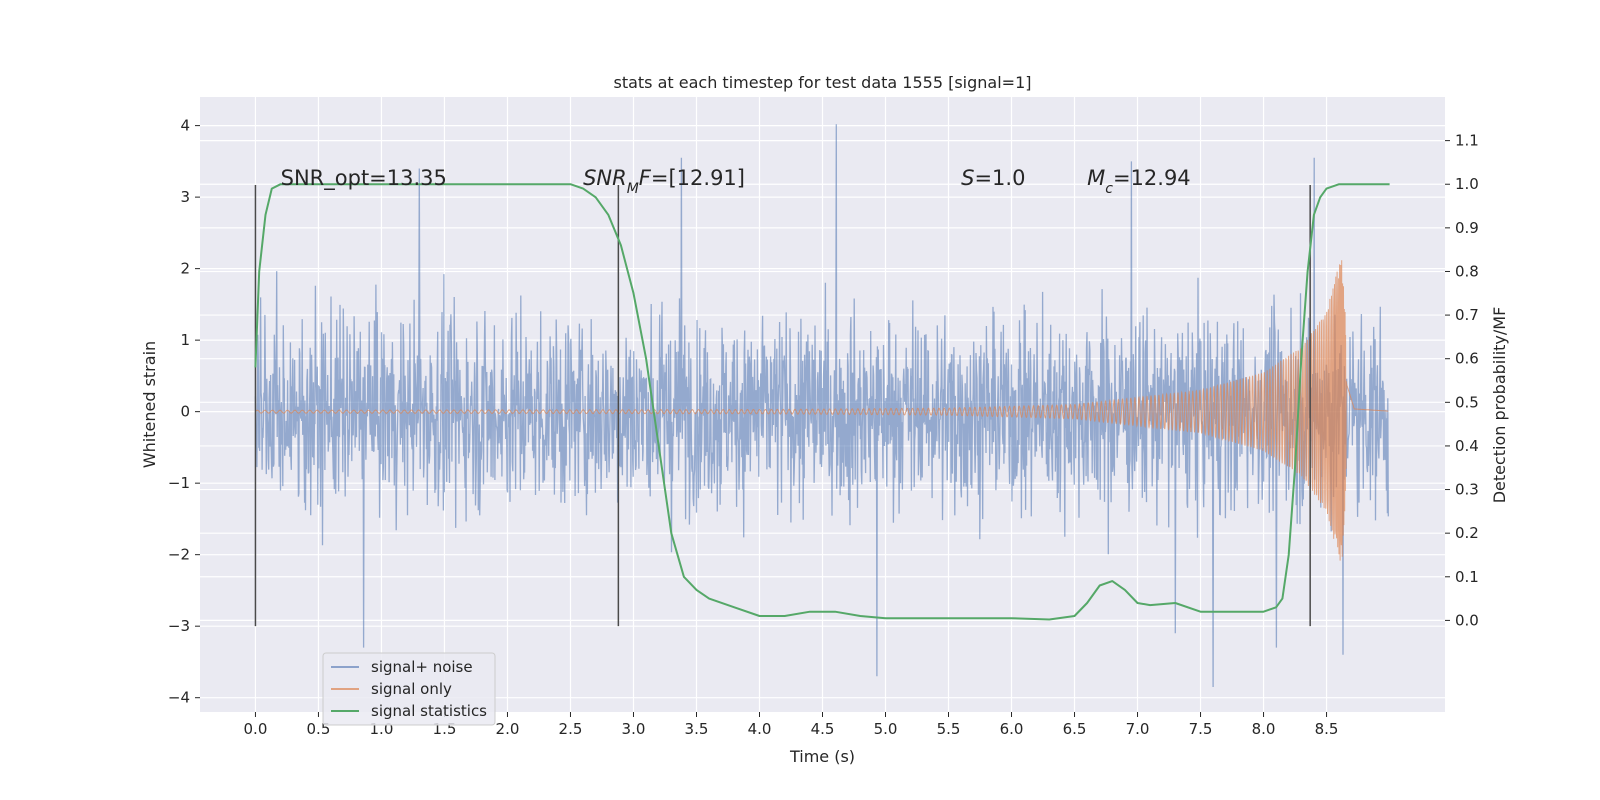  What do you see at coordinates (364, 178) in the screenshot?
I see `annotation-snr-opt: SNR_opt=13.35` at bounding box center [364, 178].